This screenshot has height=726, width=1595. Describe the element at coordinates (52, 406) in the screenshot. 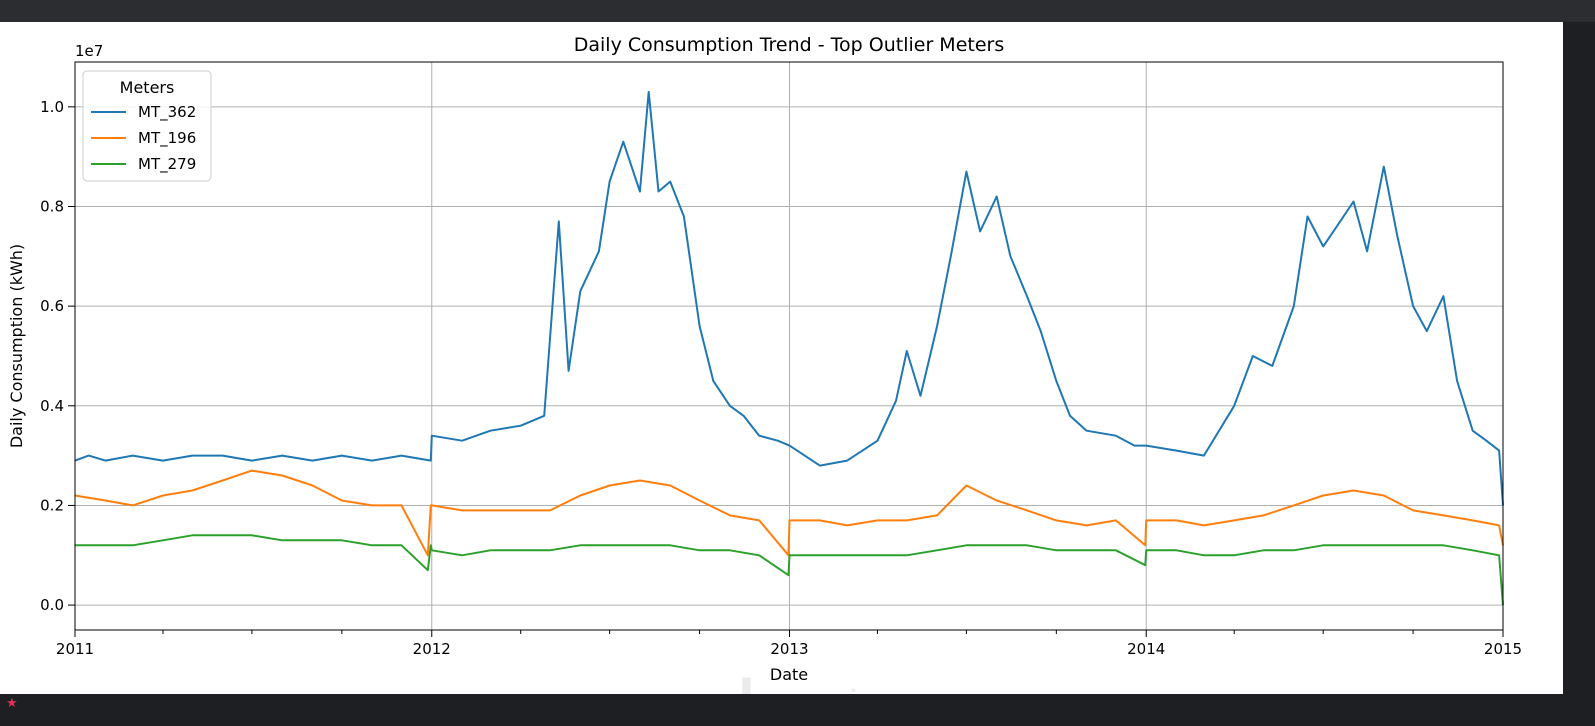

I see `y-tick-label: 0.4` at that location.